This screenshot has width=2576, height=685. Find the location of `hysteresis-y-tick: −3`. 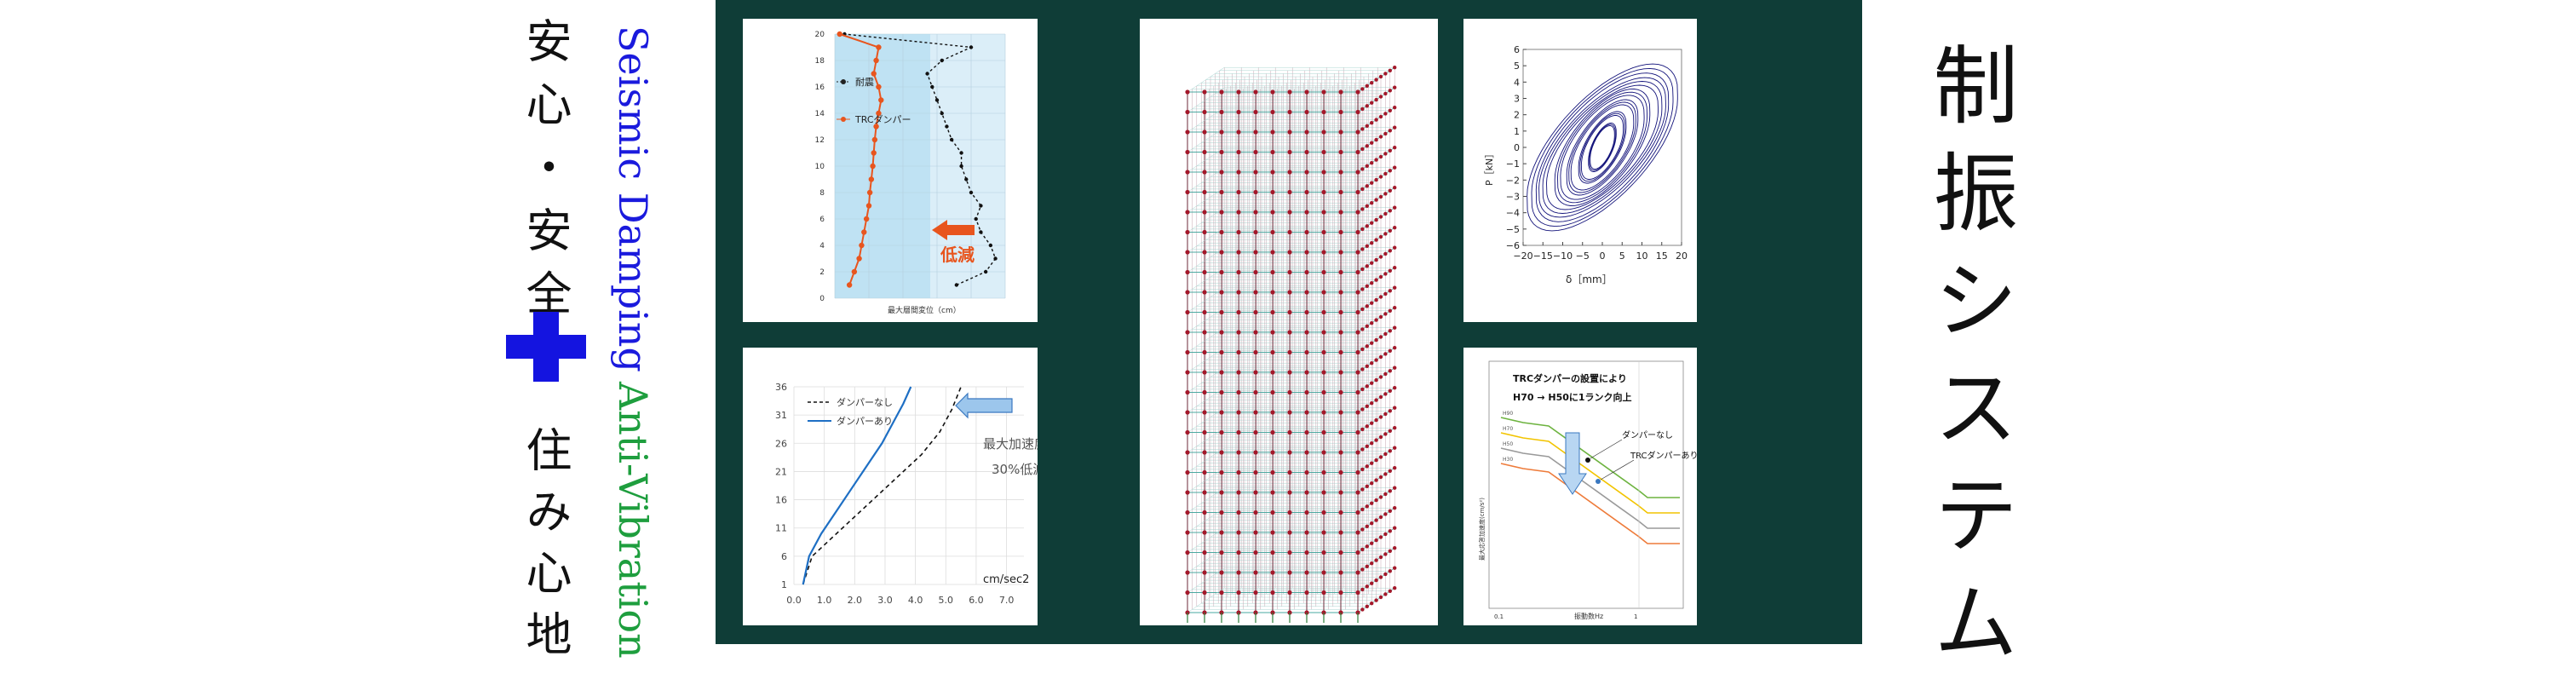

hysteresis-y-tick: −3 is located at coordinates (1513, 198).